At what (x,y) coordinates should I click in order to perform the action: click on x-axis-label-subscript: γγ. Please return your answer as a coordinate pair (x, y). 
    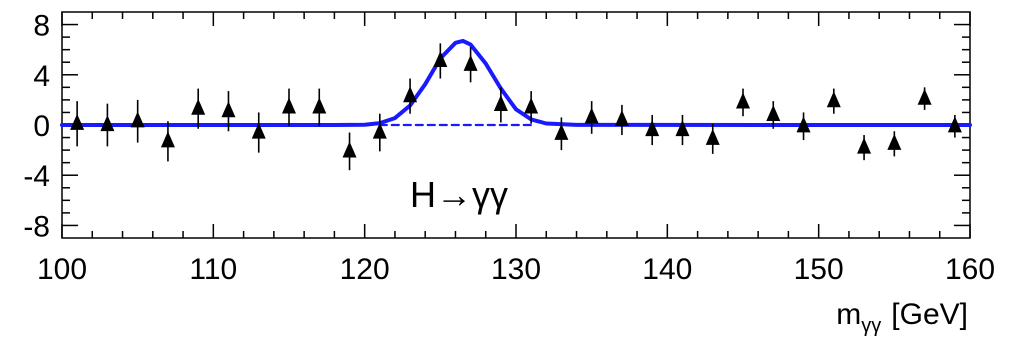
    Looking at the image, I should click on (871, 326).